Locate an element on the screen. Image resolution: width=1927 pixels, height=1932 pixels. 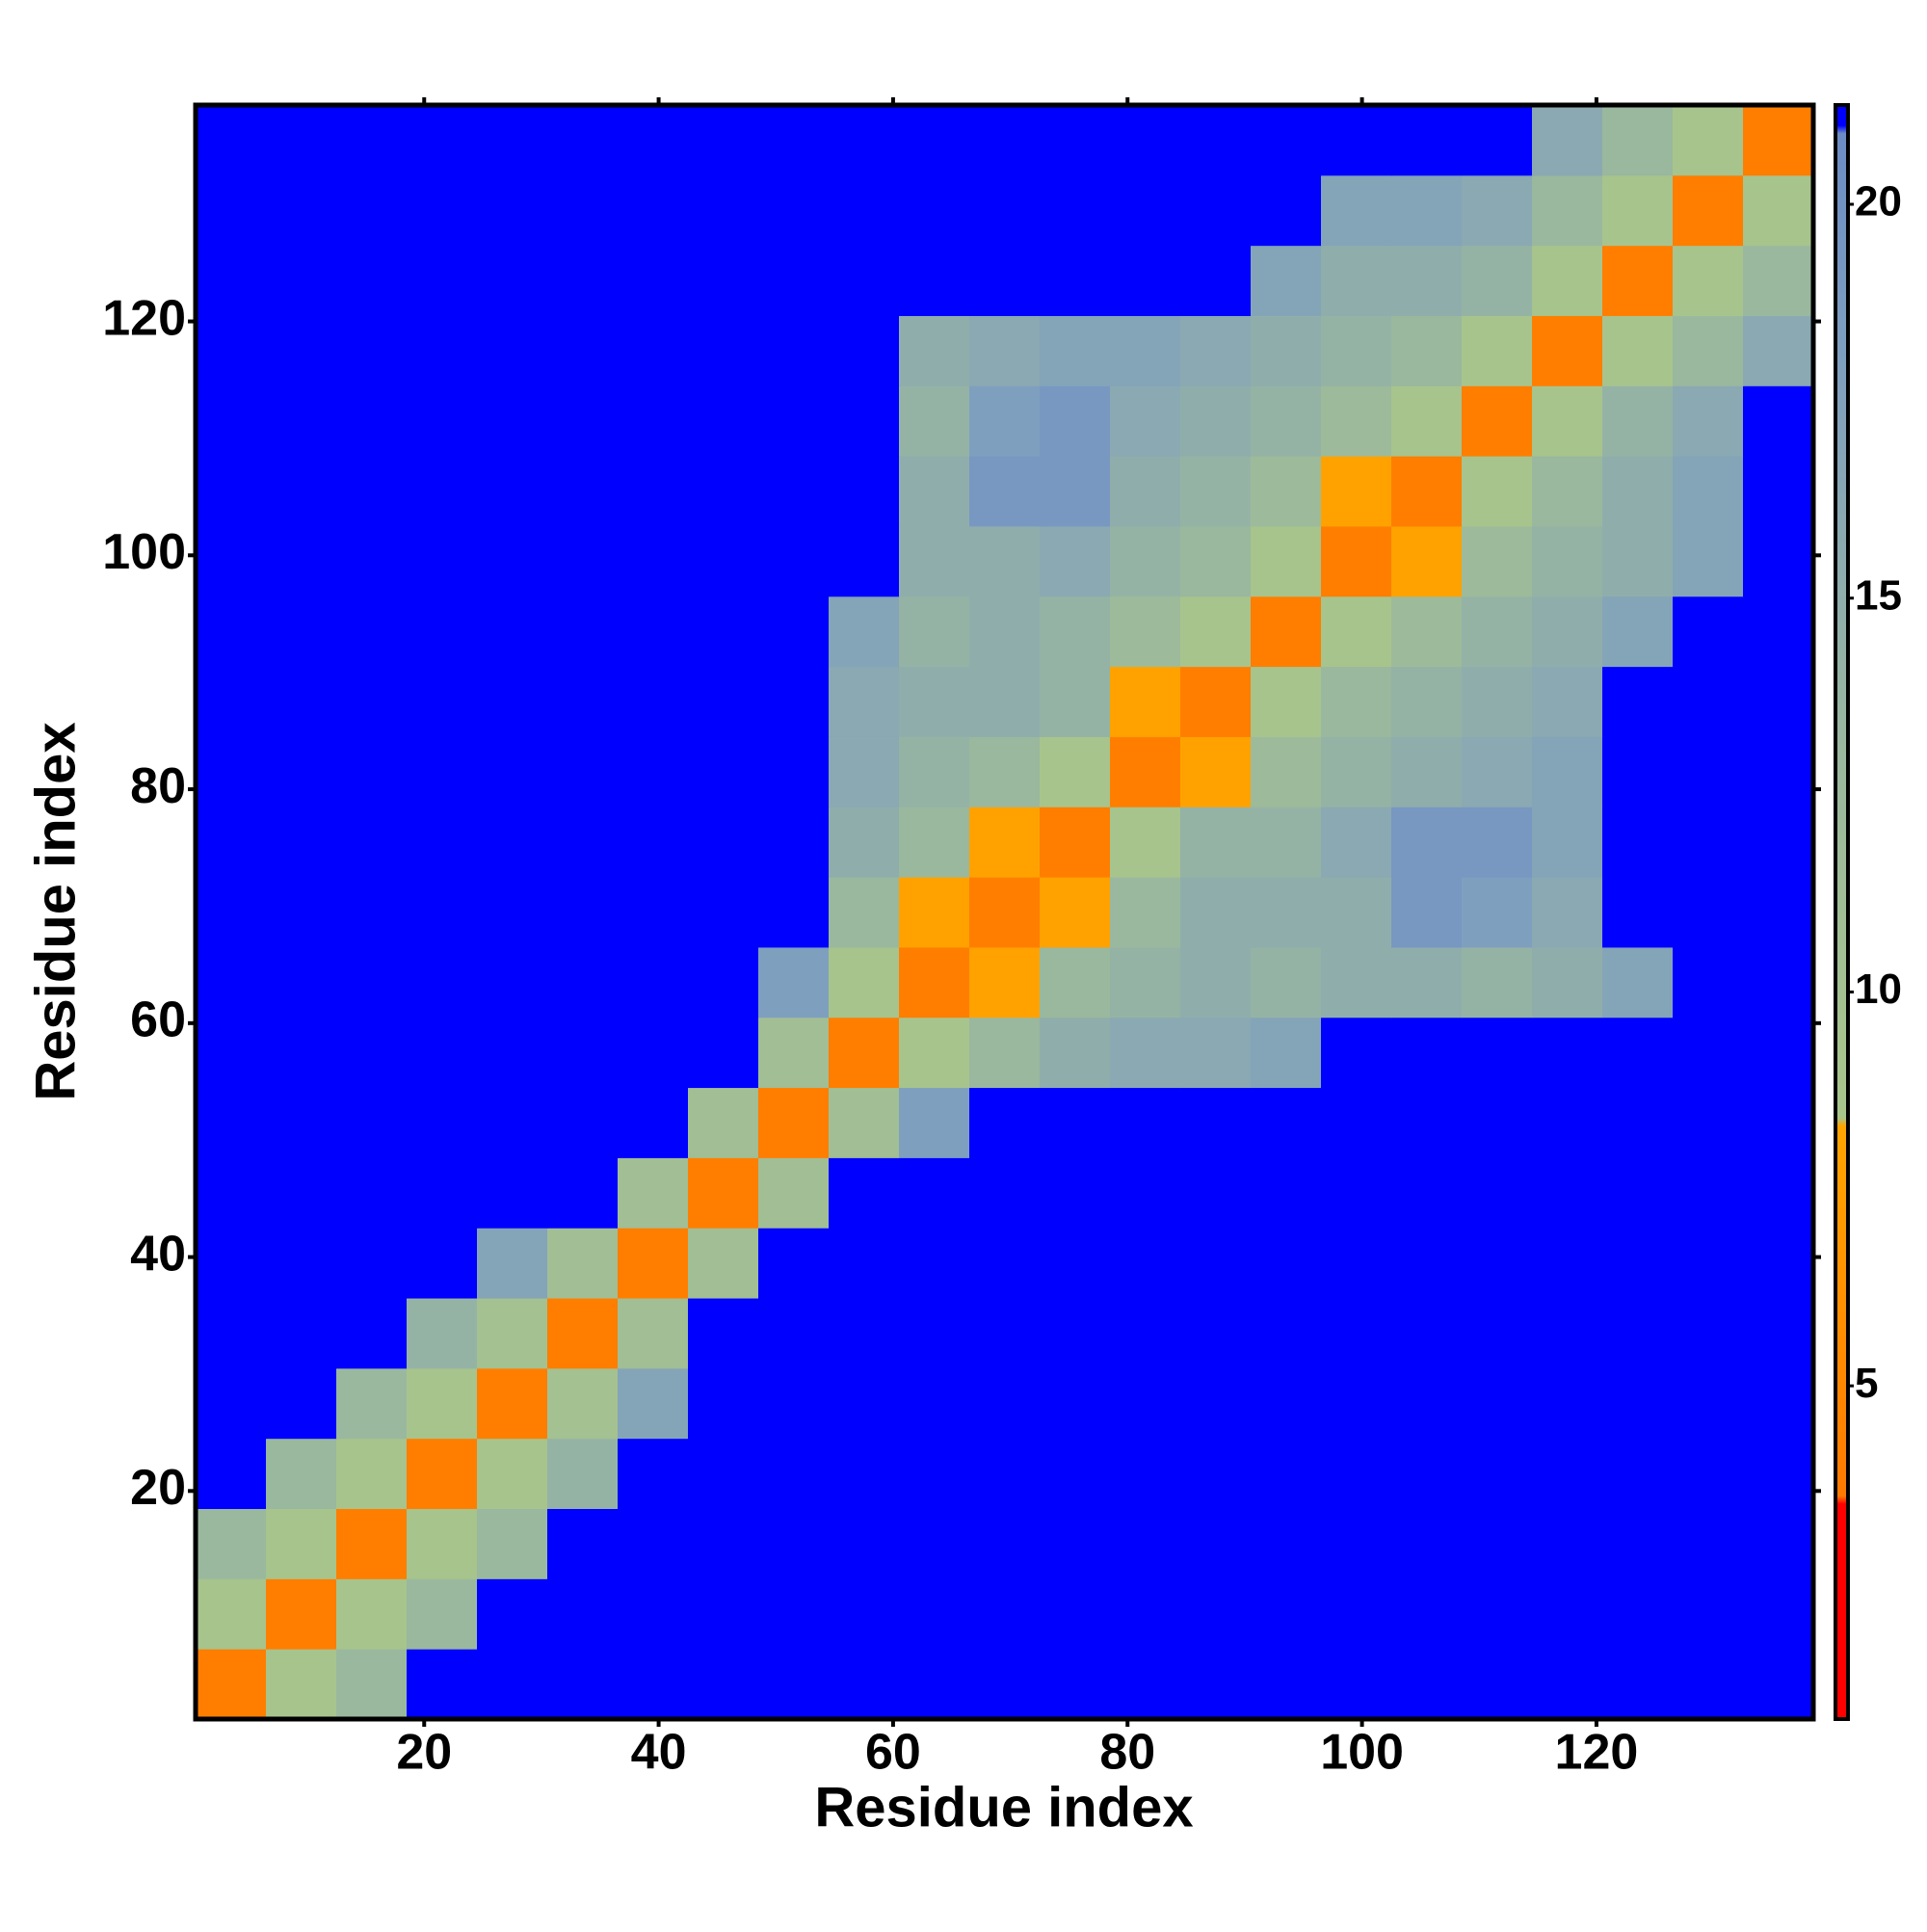
y-tick-label: 120 is located at coordinates (144, 318).